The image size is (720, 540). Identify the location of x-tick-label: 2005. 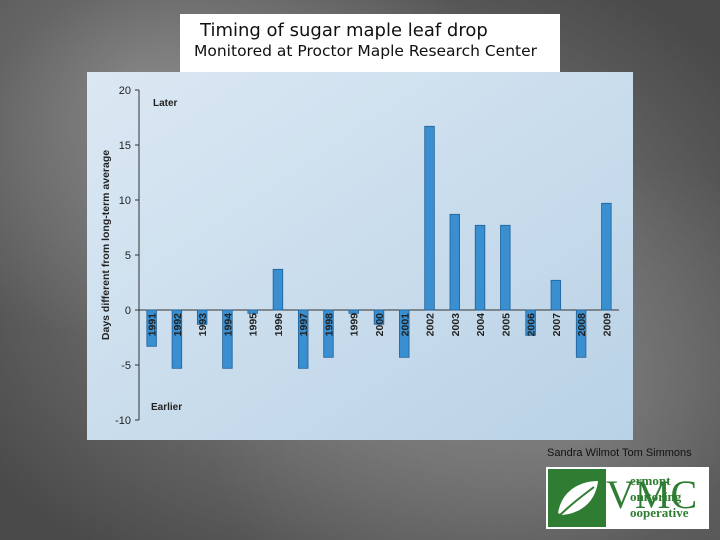
(506, 325).